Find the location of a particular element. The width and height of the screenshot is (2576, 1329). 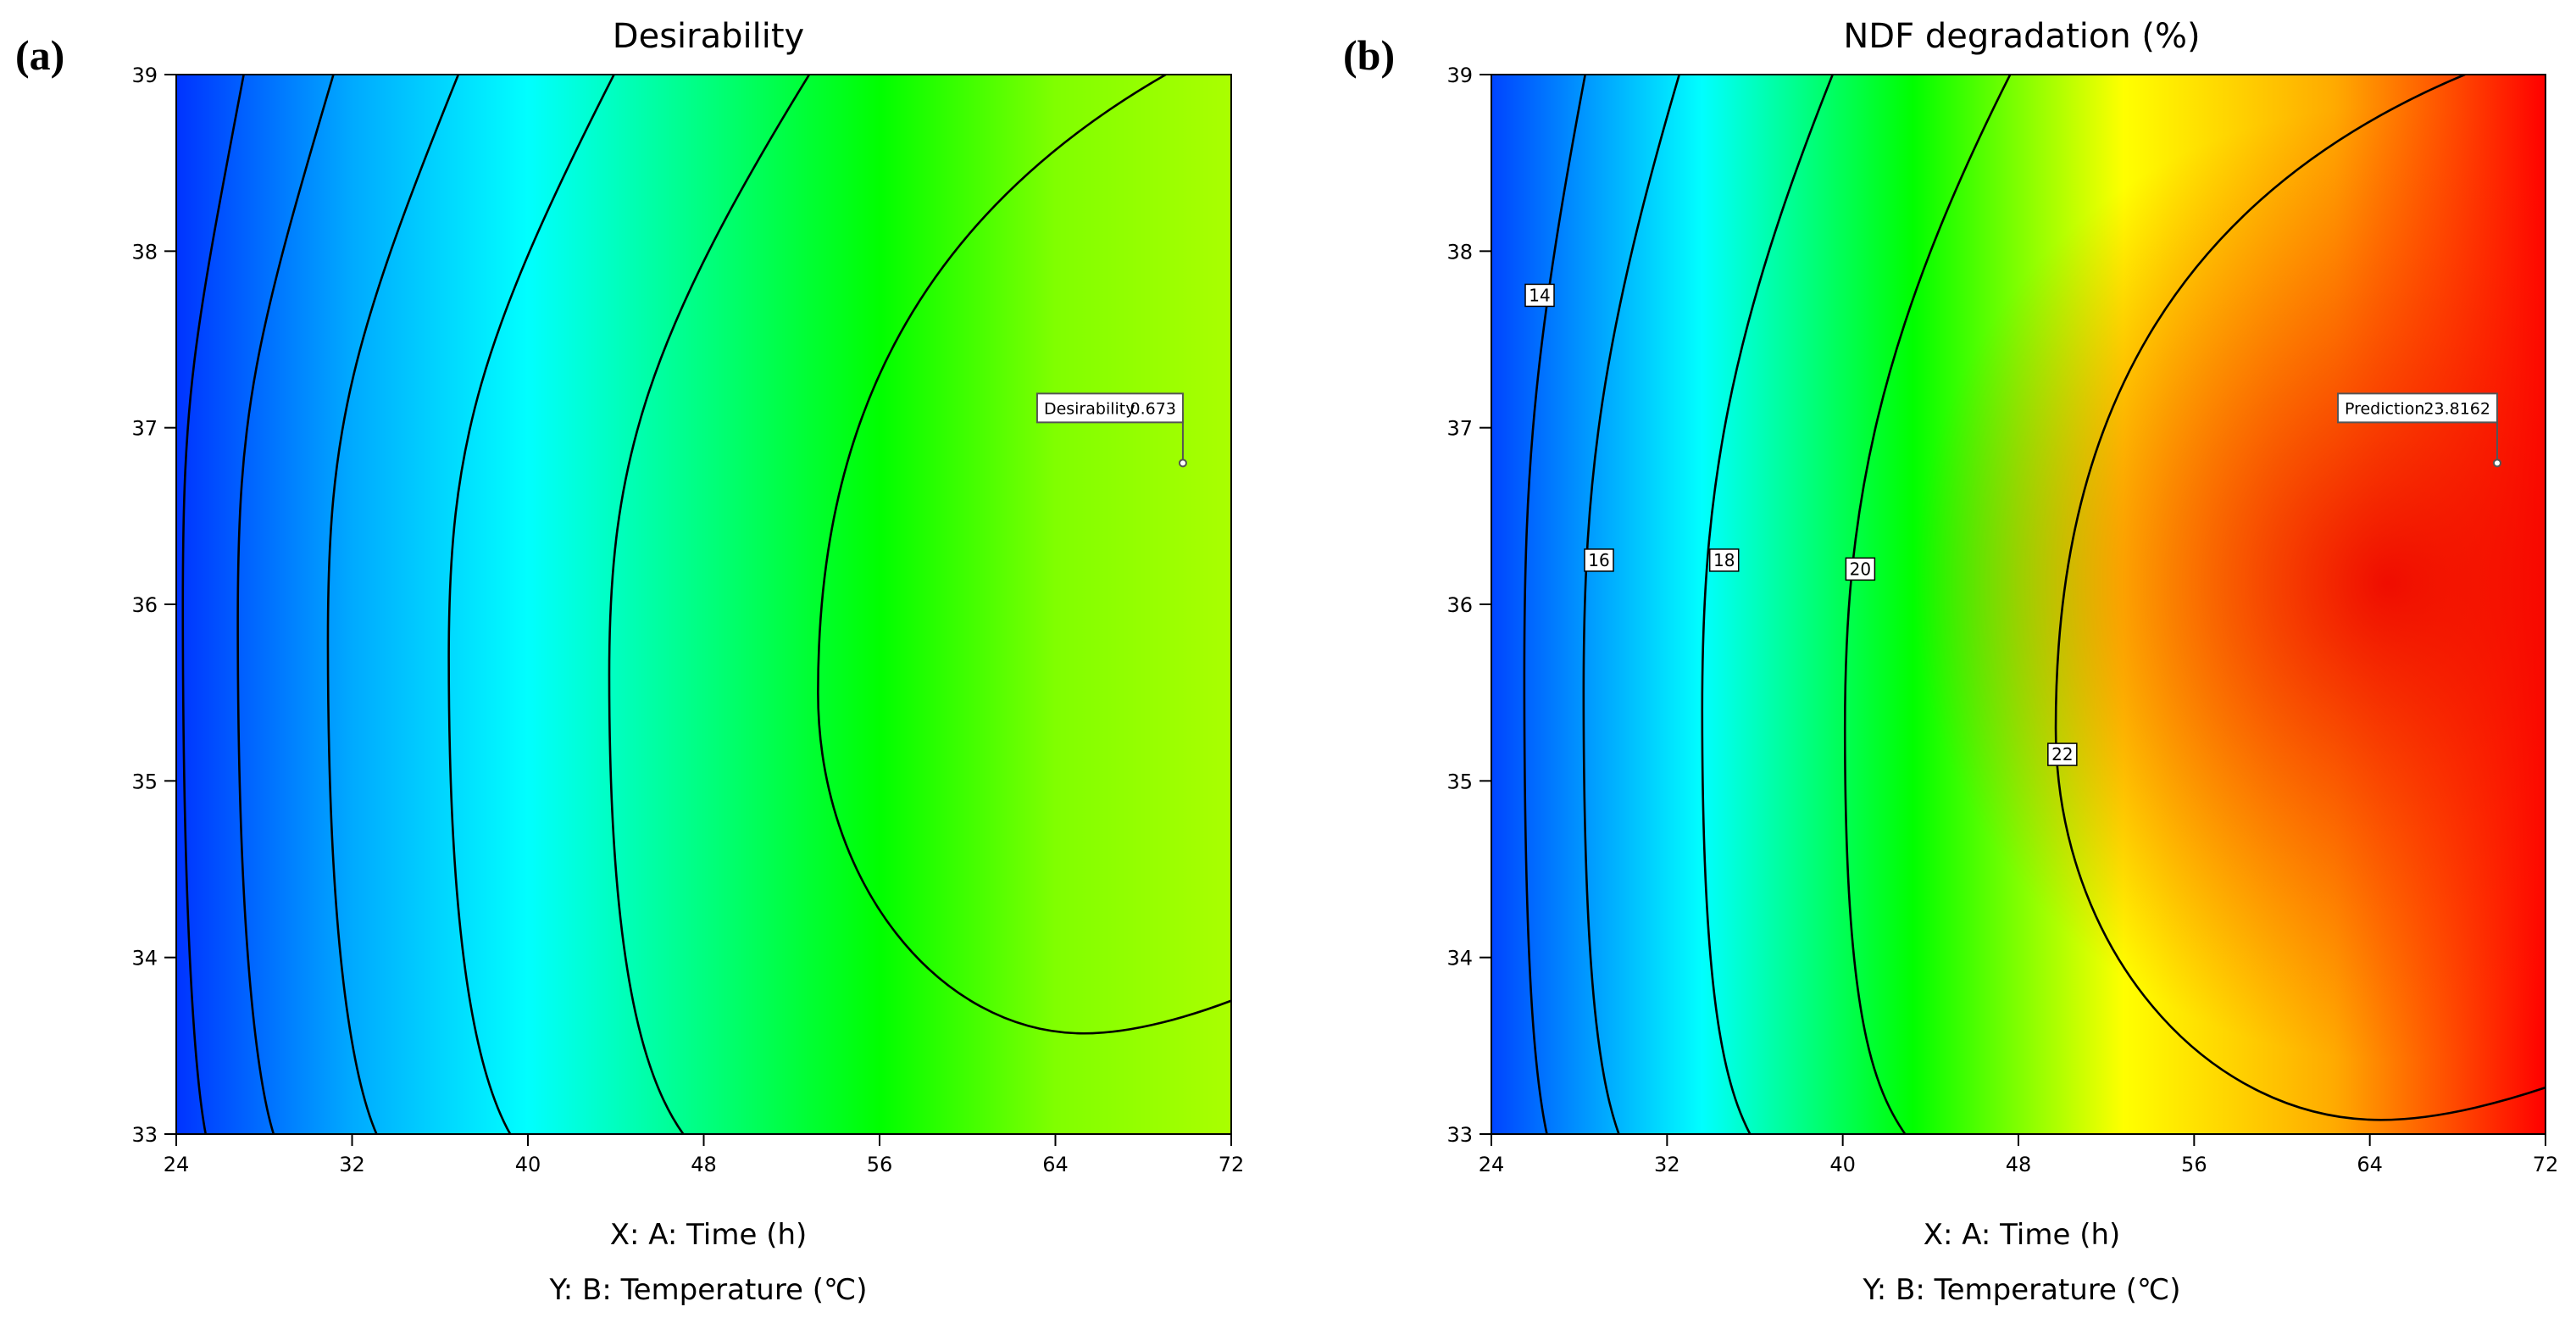

contour-label-14: 14 is located at coordinates (1539, 295).